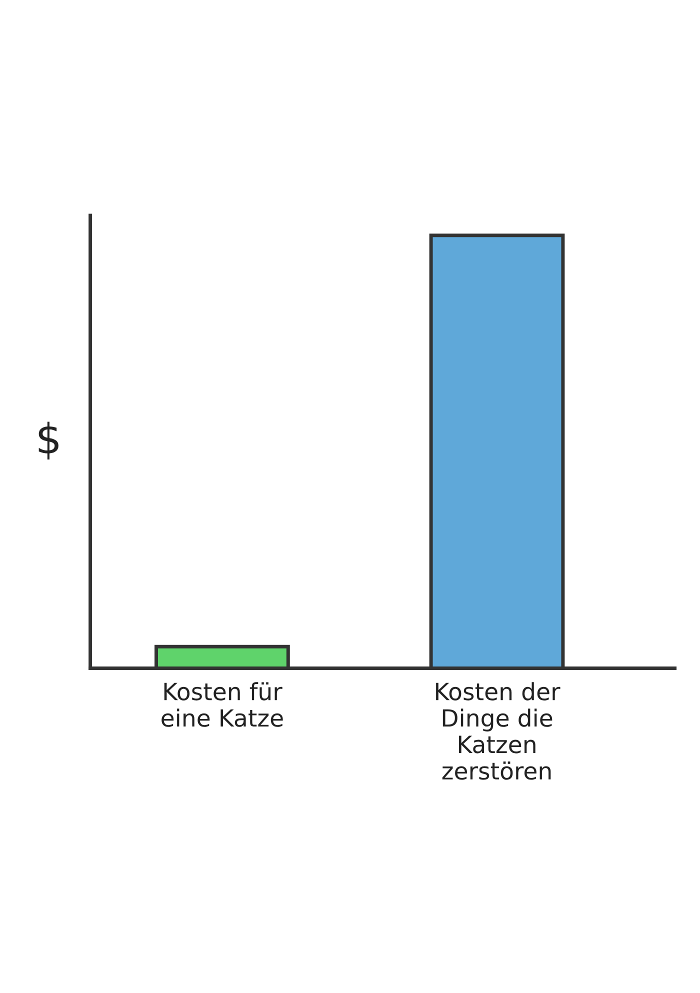 Image resolution: width=700 pixels, height=993 pixels. Describe the element at coordinates (498, 731) in the screenshot. I see `x-tick-label: Kosten der Dinge die Katzen zerstören` at that location.